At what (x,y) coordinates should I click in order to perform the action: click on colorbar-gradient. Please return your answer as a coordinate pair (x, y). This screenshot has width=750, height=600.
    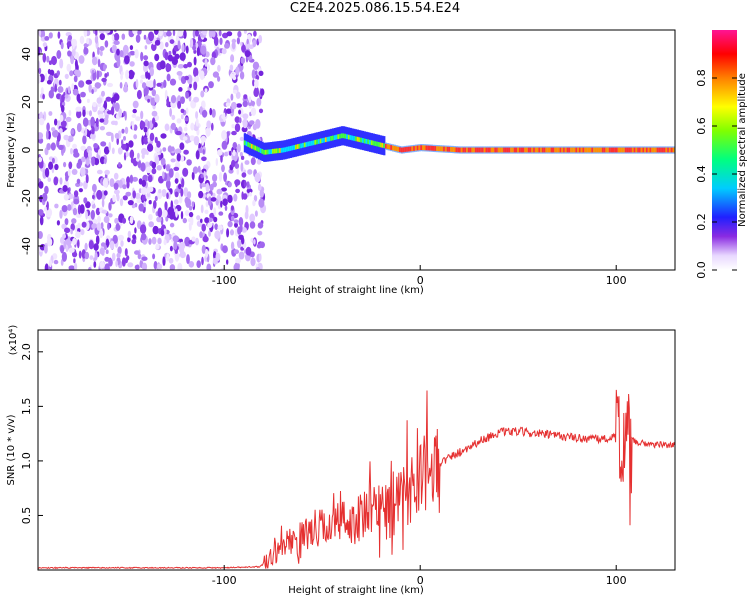
    Looking at the image, I should click on (724, 150).